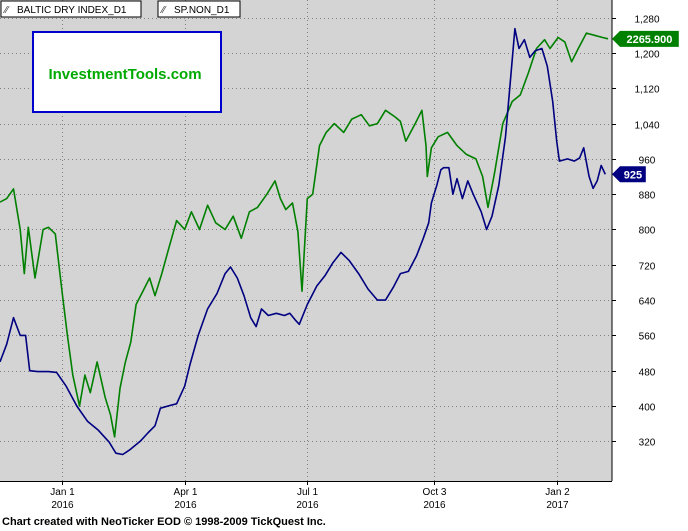 The image size is (688, 531). I want to click on y-tick-label: 1,200, so click(646, 55).